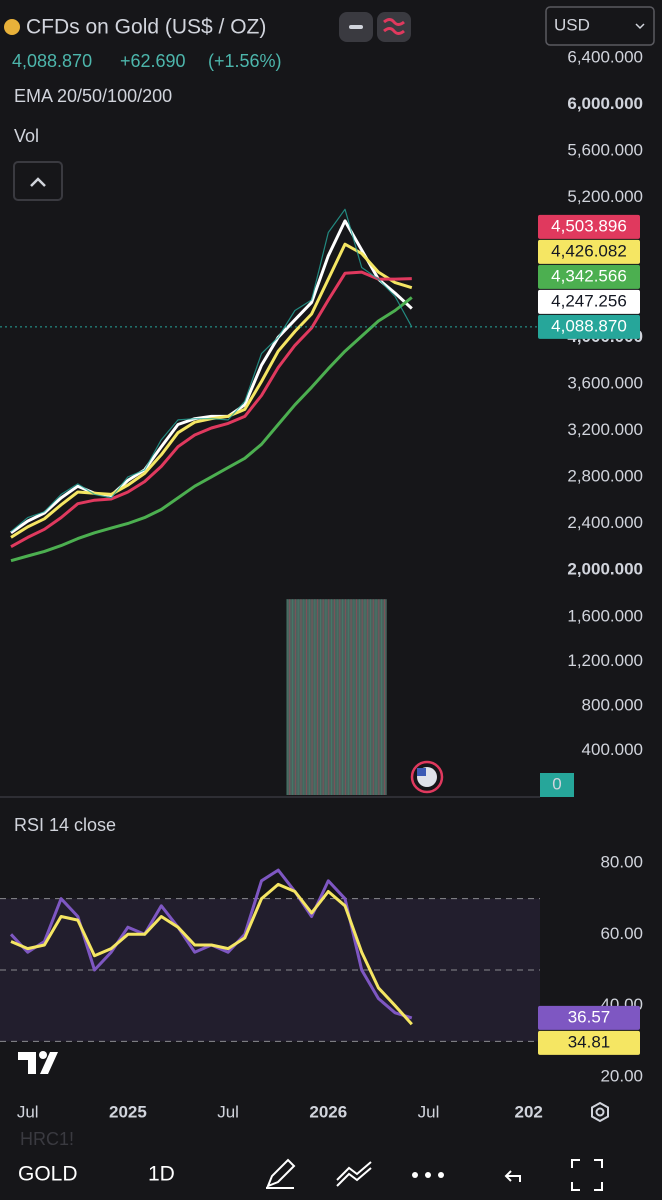 Image resolution: width=662 pixels, height=1200 pixels. Describe the element at coordinates (65, 825) in the screenshot. I see `rsi-title: RSI 14 close` at that location.